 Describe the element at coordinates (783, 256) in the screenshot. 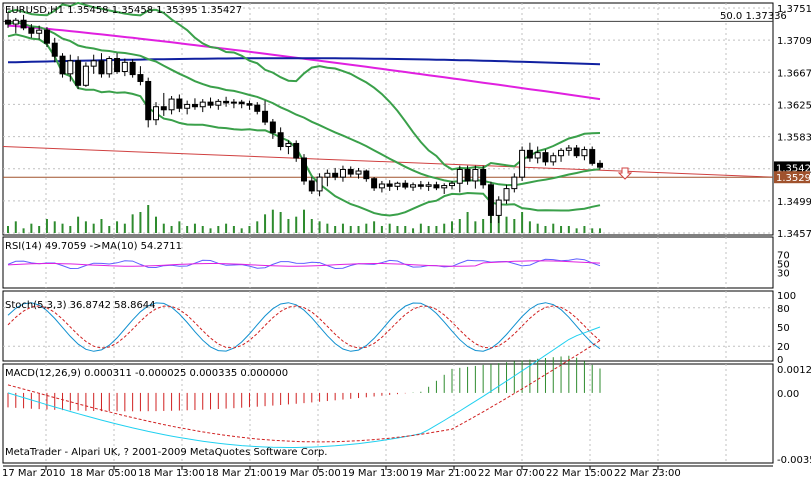

I see `rsi-ytick-label: 70` at that location.